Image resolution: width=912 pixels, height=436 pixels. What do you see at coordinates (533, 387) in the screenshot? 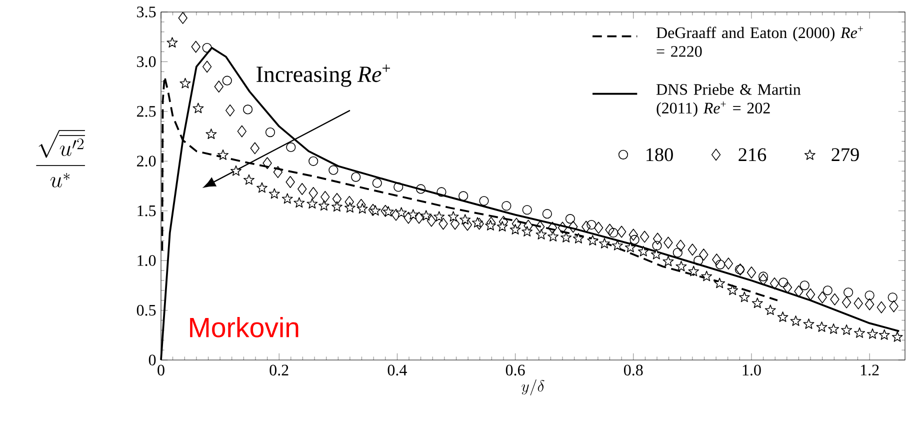
I see `x-axis-title: $y/\delta$` at bounding box center [533, 387].